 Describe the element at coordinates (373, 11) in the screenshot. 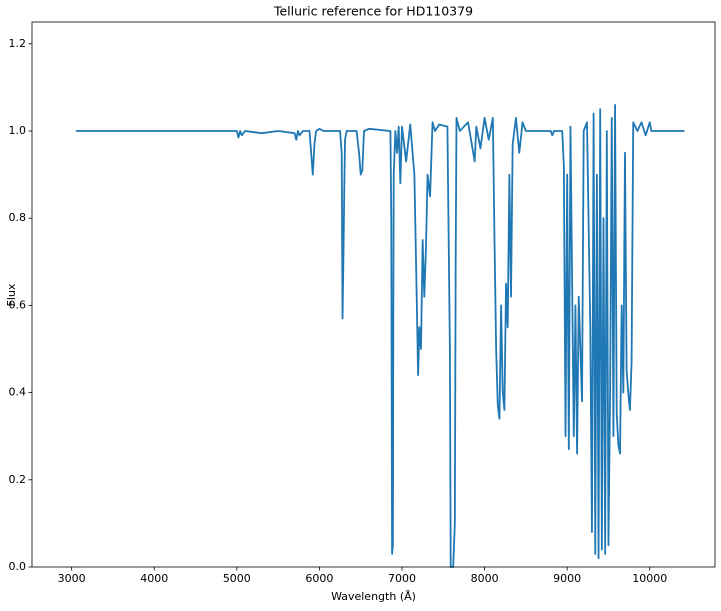

I see `chart-title: Telluric reference for HD110379` at that location.